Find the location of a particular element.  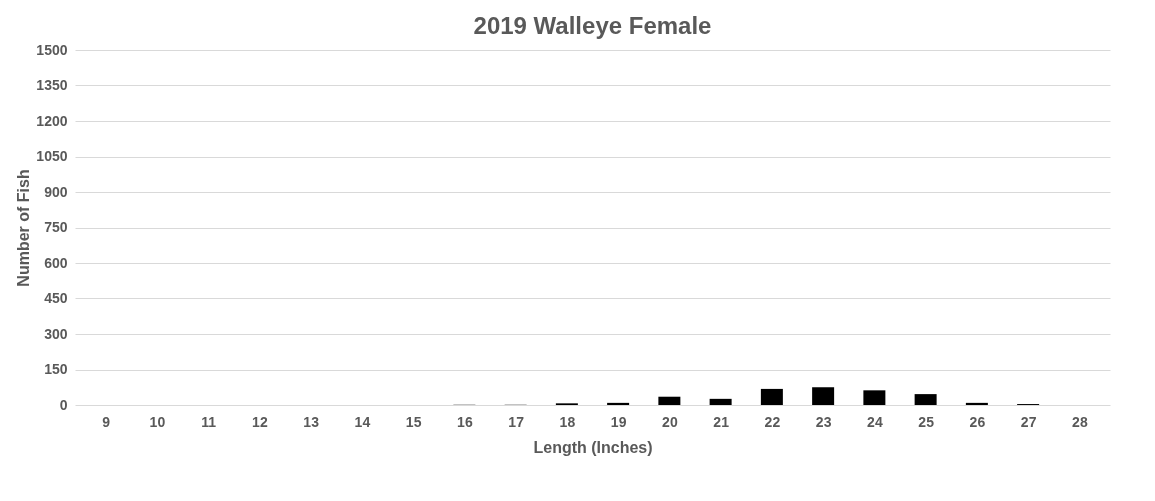

x-tick-label: 11 is located at coordinates (209, 421).